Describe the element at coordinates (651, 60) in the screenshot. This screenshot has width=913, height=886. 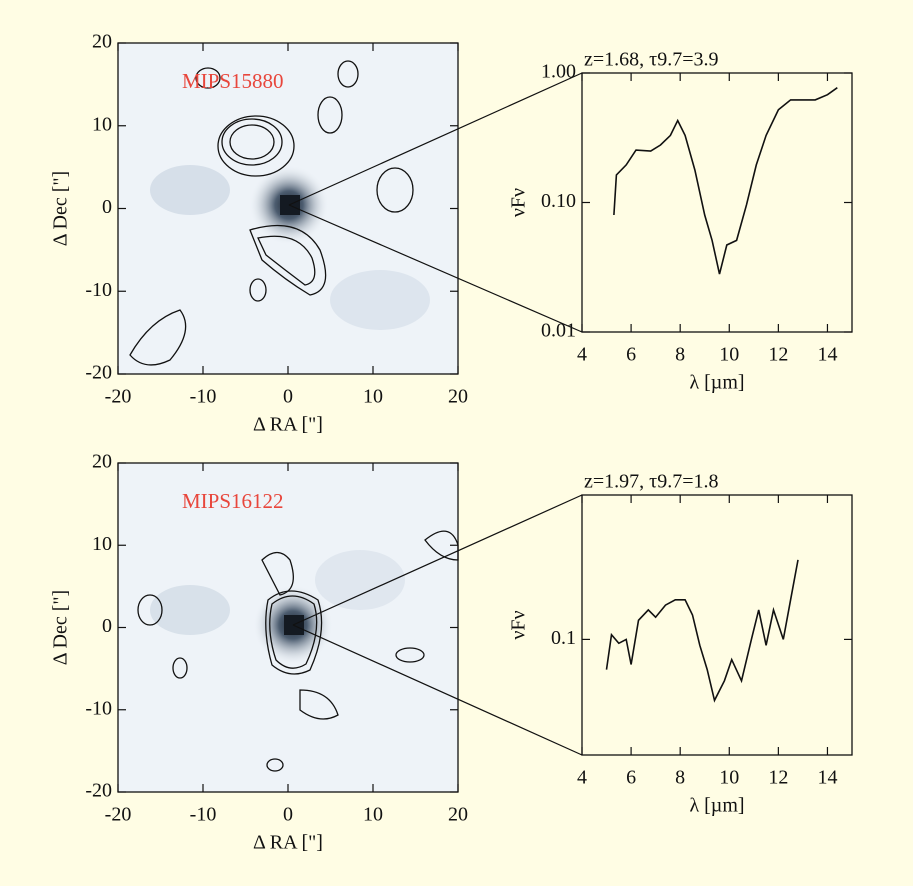
I see `chart-title: z=1.68, τ9.7=3.9` at that location.